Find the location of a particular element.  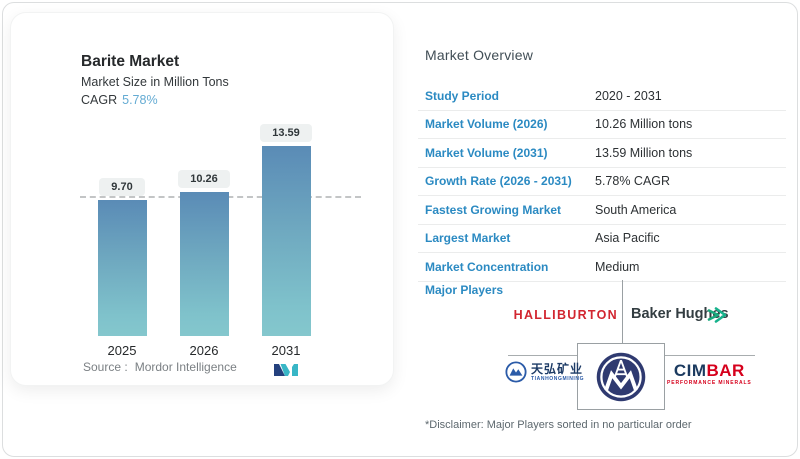

derrick-emblem-icon is located at coordinates (621, 376).